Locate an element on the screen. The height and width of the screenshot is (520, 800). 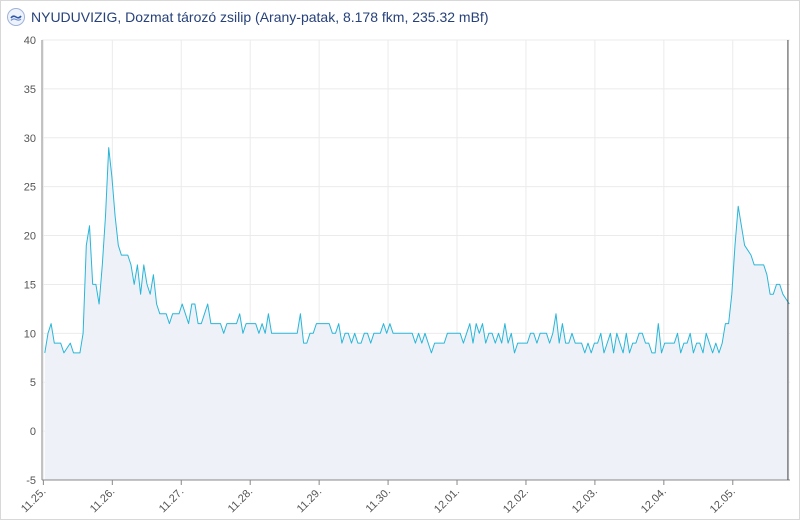
y-tick-label: 15 is located at coordinates (30, 285).